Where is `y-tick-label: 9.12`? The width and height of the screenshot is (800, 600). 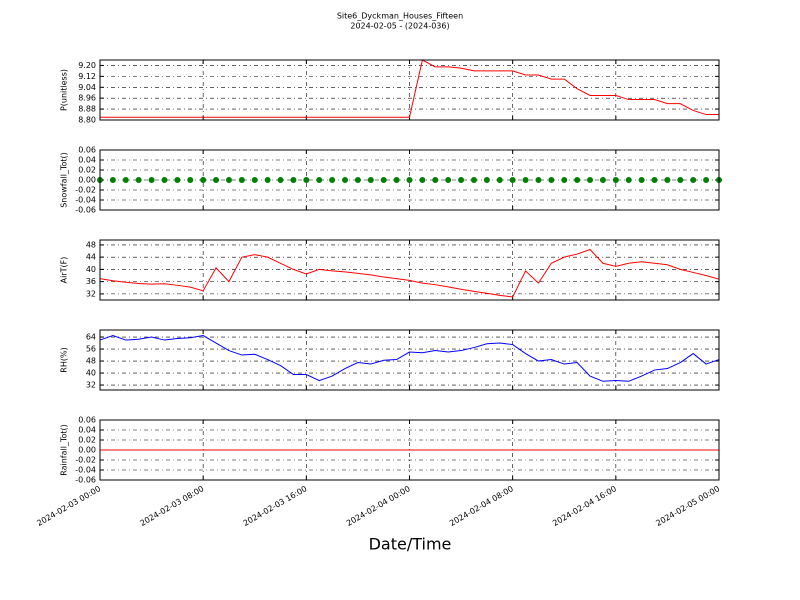 y-tick-label: 9.12 is located at coordinates (87, 76).